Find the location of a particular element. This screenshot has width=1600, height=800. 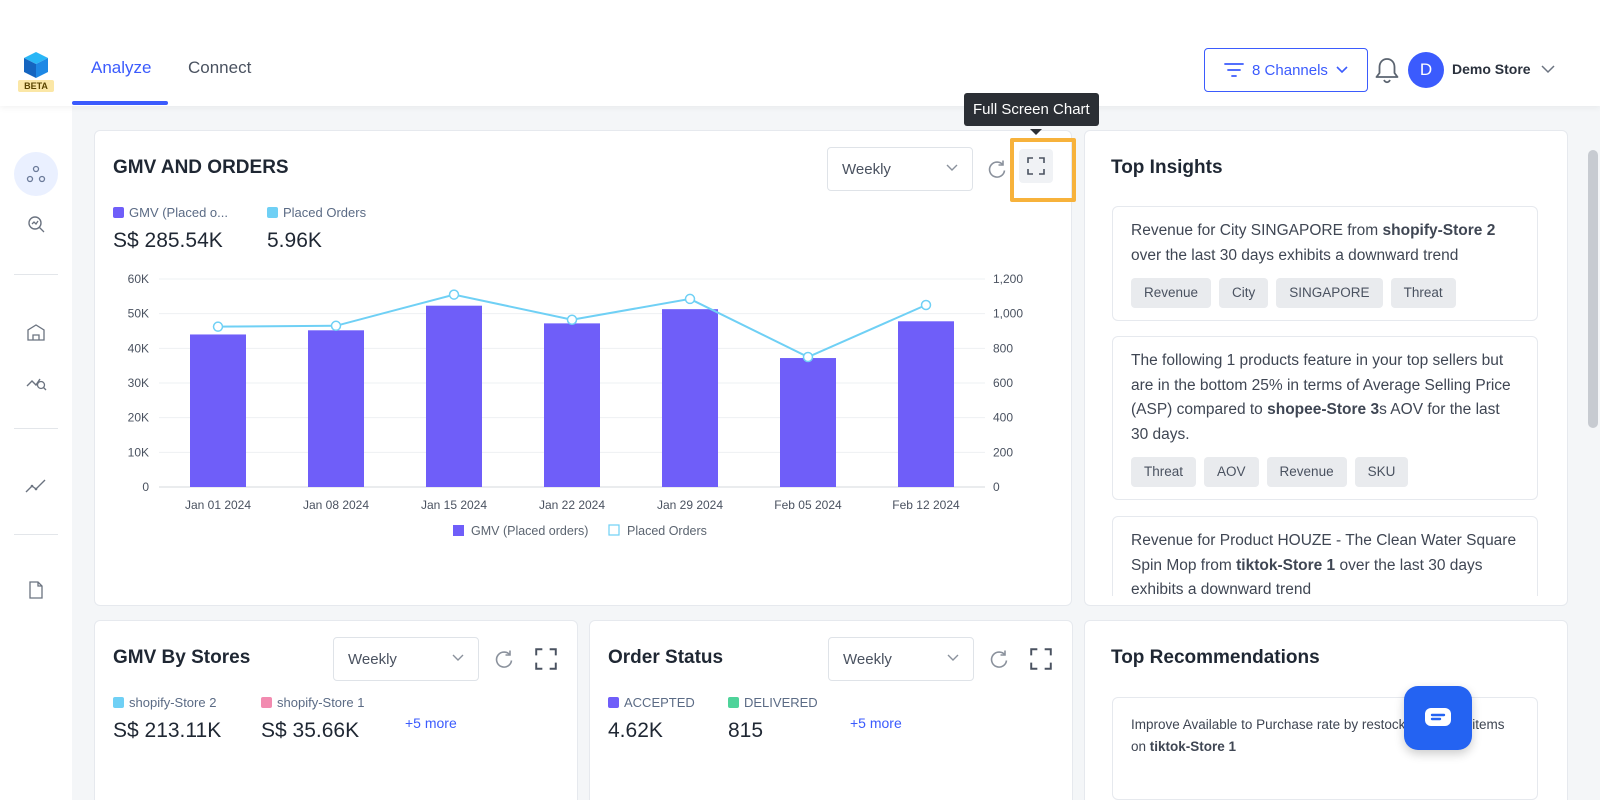

sidebar-item-reports is located at coordinates (36, 590).